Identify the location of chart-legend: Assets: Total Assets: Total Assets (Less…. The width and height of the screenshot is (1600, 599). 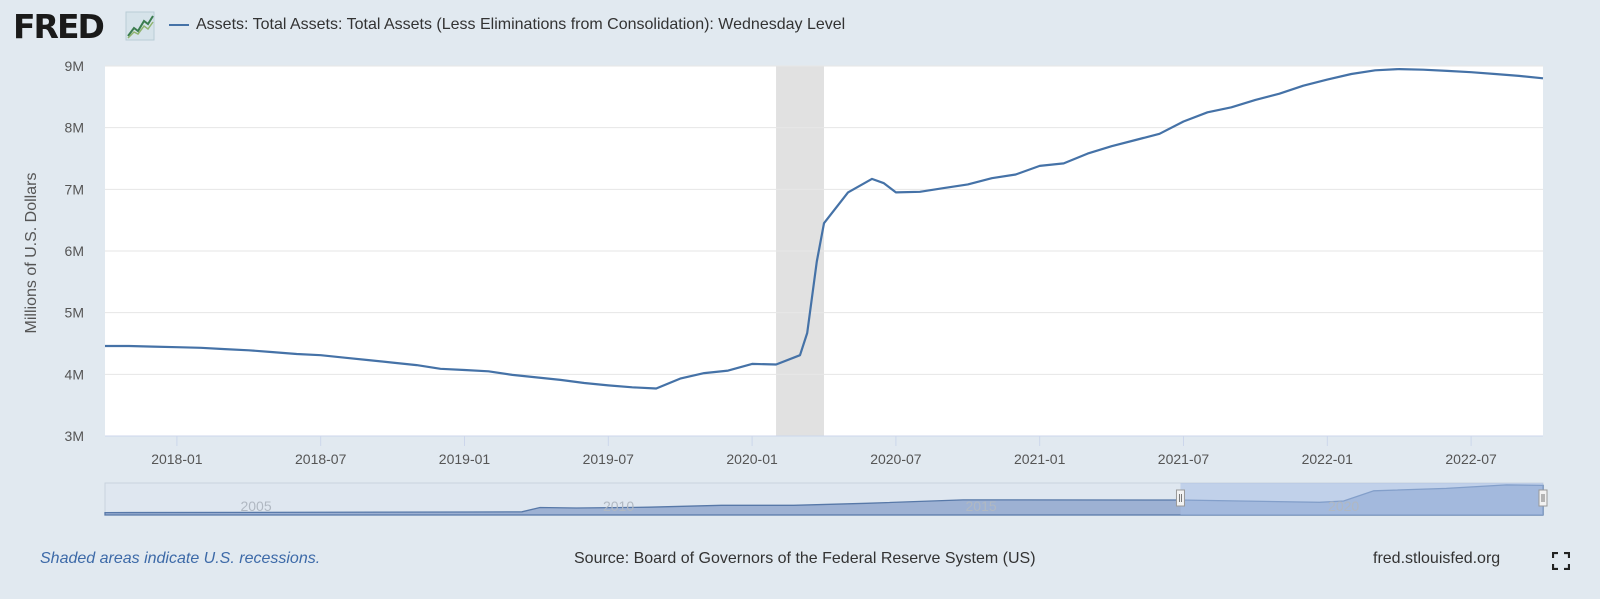
(507, 25).